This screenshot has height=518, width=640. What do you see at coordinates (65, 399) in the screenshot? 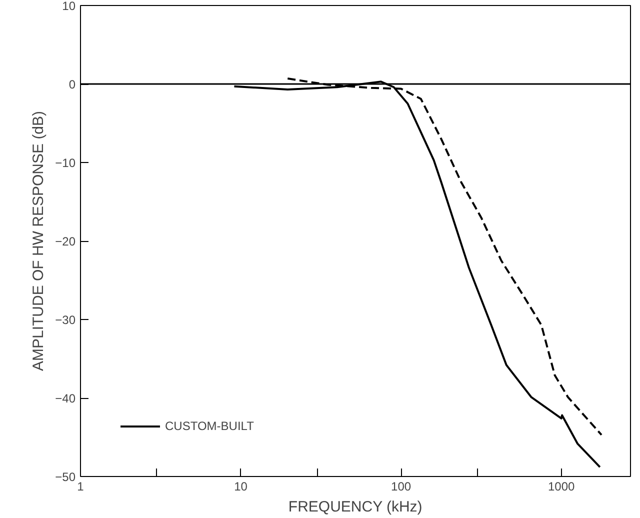
I see `y-tick-label: −40` at bounding box center [65, 399].